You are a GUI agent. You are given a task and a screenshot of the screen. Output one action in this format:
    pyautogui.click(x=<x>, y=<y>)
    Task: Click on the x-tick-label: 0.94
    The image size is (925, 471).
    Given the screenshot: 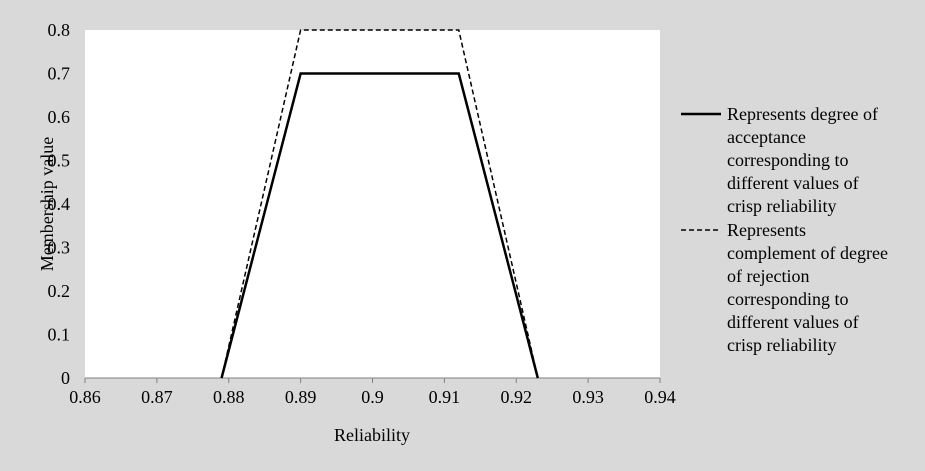 What is the action you would take?
    pyautogui.click(x=660, y=397)
    